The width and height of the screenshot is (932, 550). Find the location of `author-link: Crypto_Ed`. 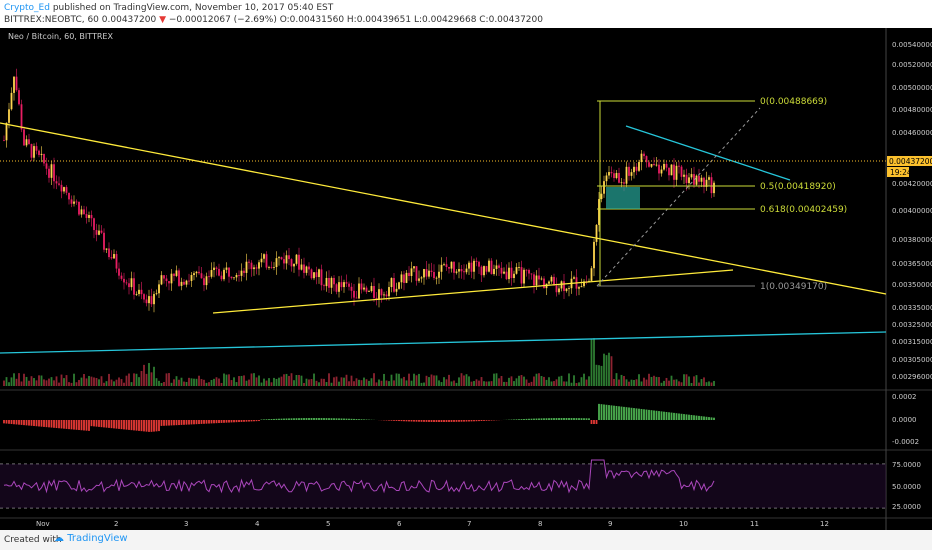

author-link: Crypto_Ed is located at coordinates (27, 8).